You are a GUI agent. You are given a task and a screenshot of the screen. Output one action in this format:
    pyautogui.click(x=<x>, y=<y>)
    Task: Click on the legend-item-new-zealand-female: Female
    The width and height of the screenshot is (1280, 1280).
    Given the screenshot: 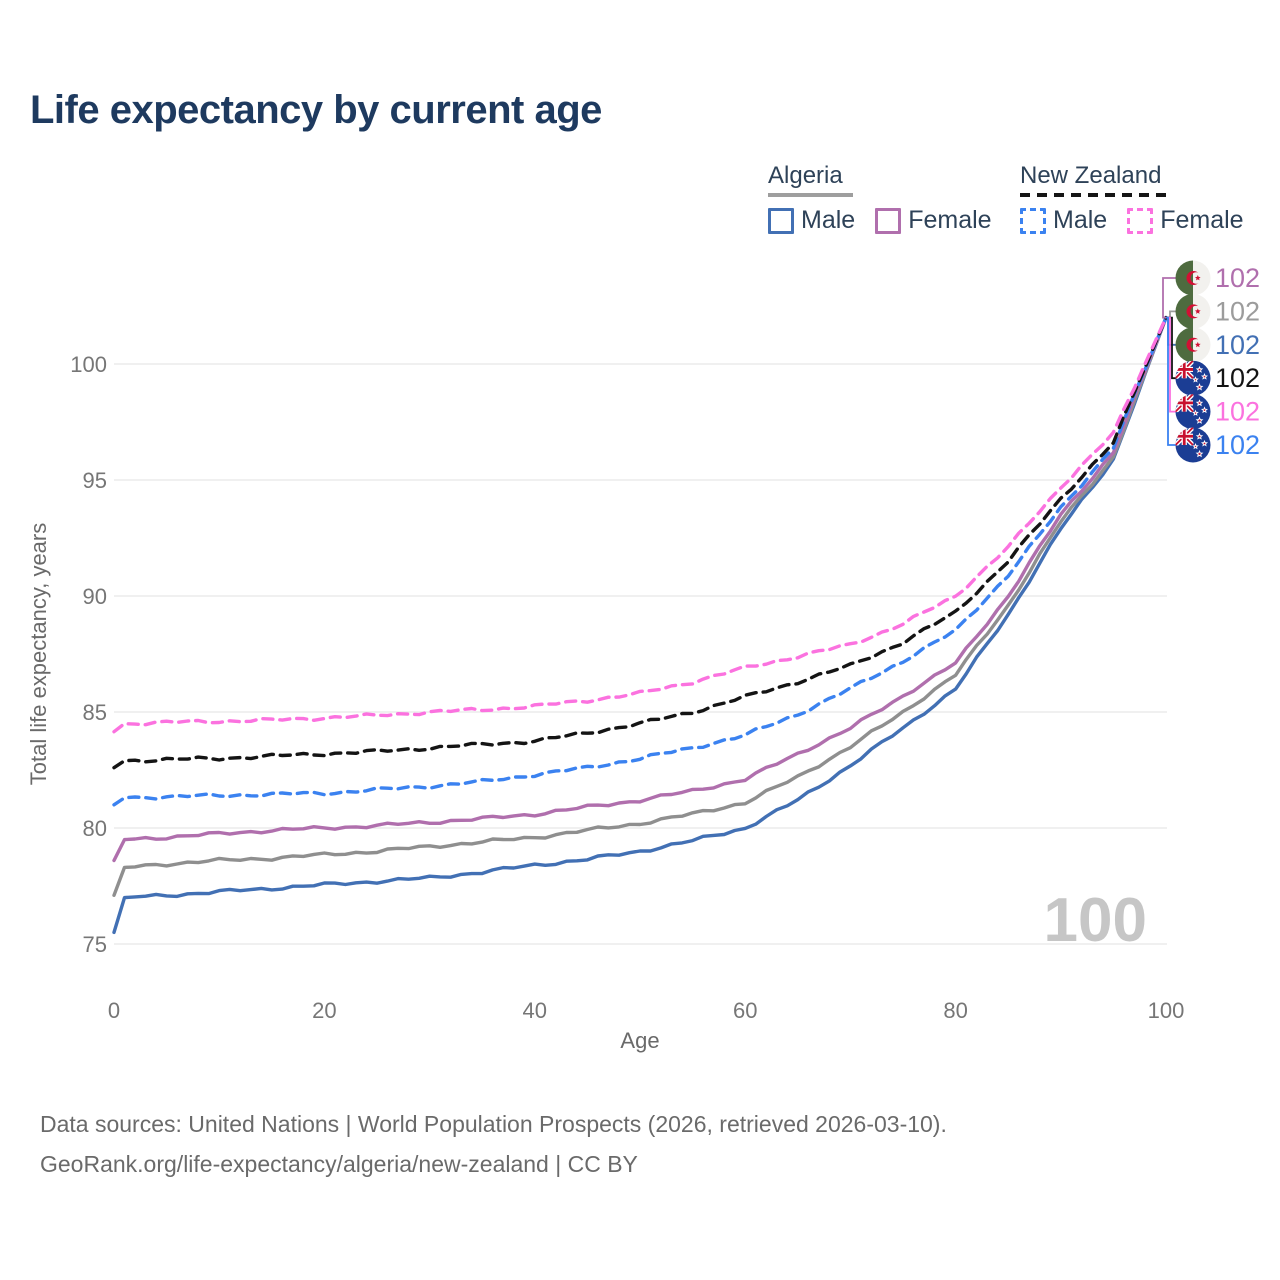 What is the action you would take?
    pyautogui.click(x=1195, y=220)
    